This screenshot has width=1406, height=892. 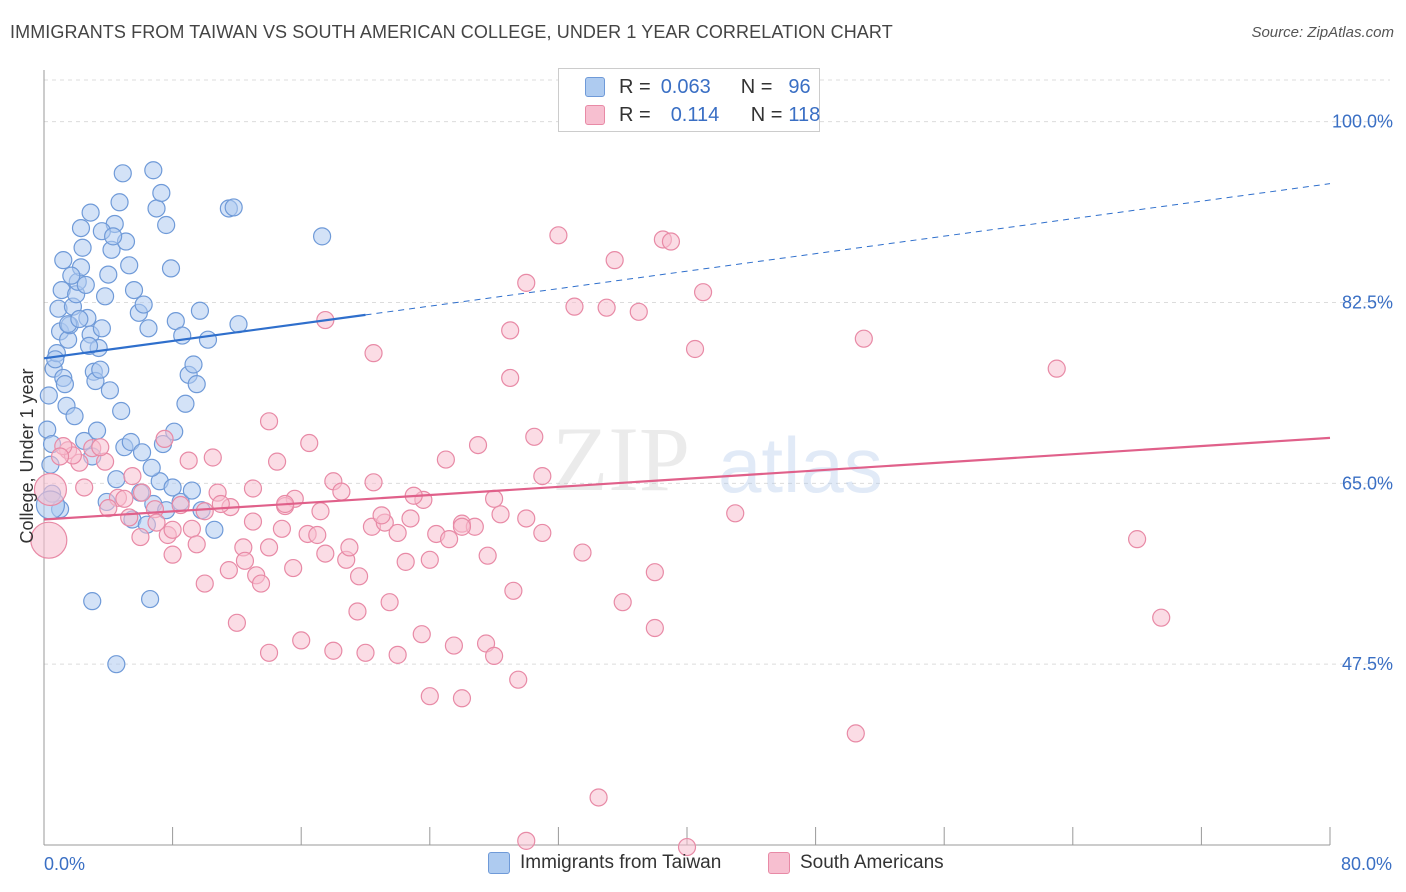 I want to click on y-axis-label: College, Under 1 year, so click(x=27, y=455).